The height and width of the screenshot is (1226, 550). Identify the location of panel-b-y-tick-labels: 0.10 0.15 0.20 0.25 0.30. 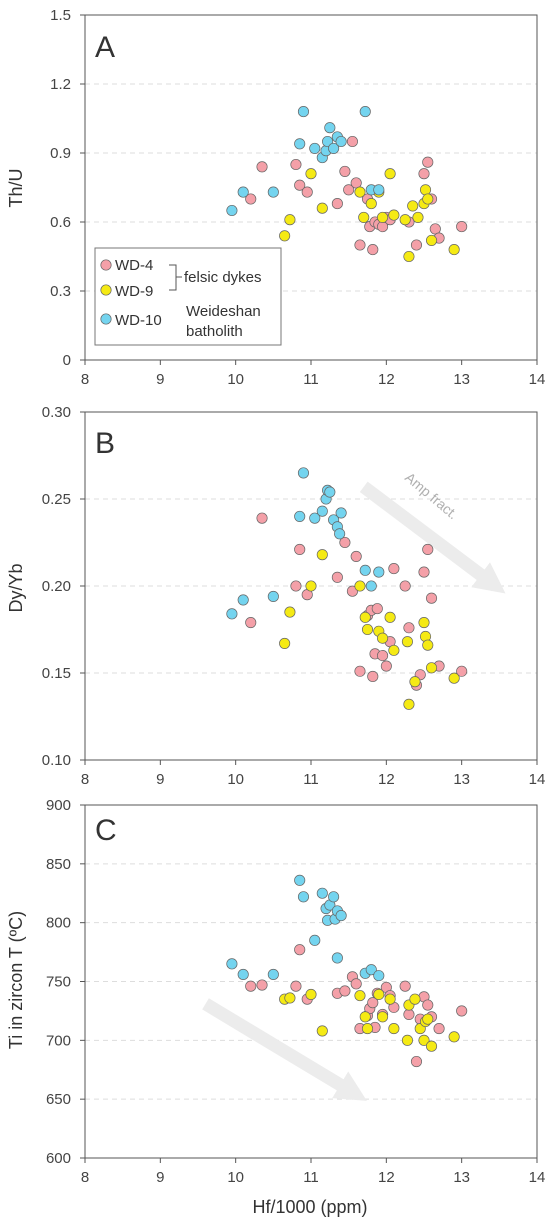
(63, 586).